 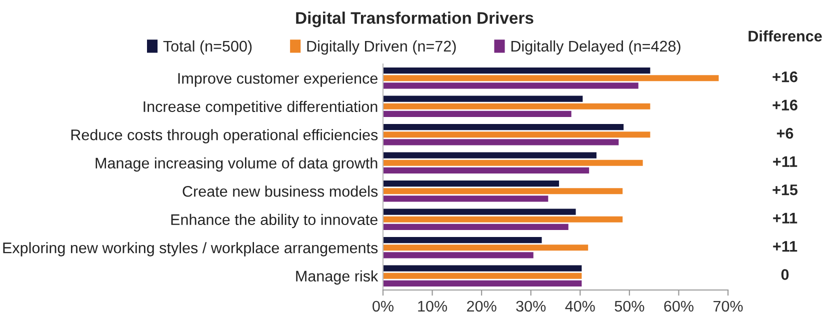 What do you see at coordinates (415, 20) in the screenshot?
I see `chart-title: Digital Transformation Drivers` at bounding box center [415, 20].